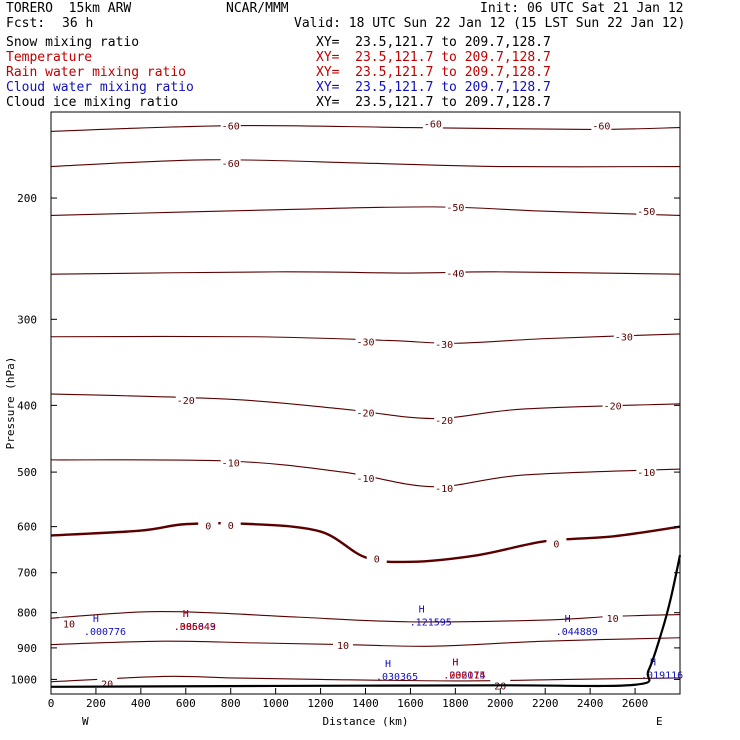 This screenshot has height=740, width=740. What do you see at coordinates (433, 57) in the screenshot?
I see `xy-temperature: XY= 23.5,121.7 to 209.7,128.7` at bounding box center [433, 57].